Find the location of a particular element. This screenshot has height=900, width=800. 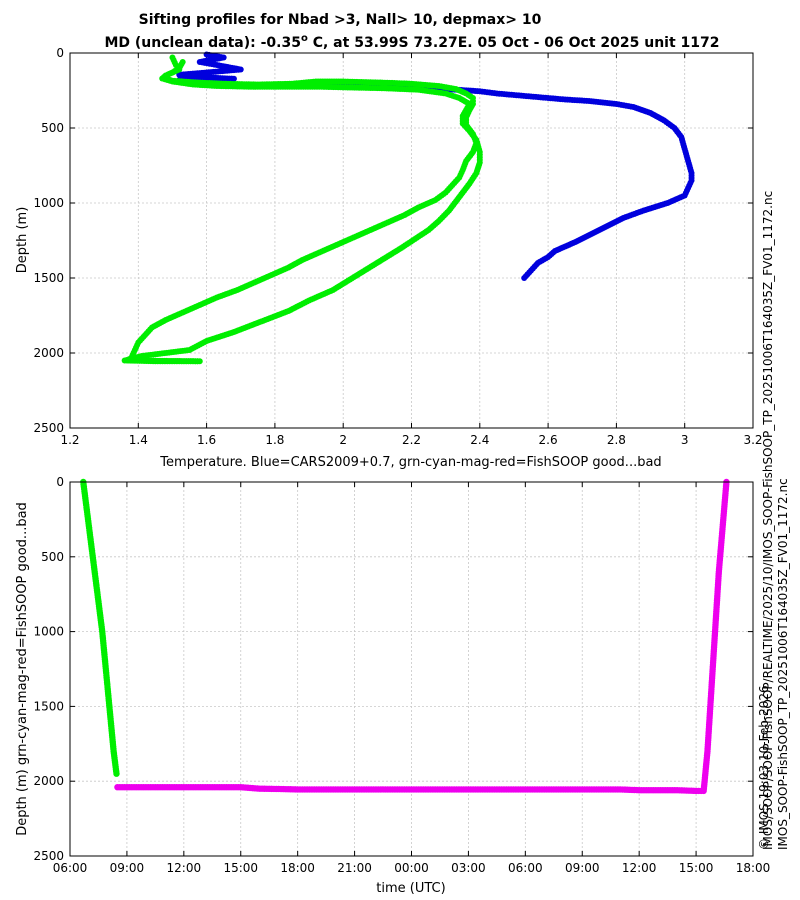

x-tick-label: 2.4 is located at coordinates (479, 440).